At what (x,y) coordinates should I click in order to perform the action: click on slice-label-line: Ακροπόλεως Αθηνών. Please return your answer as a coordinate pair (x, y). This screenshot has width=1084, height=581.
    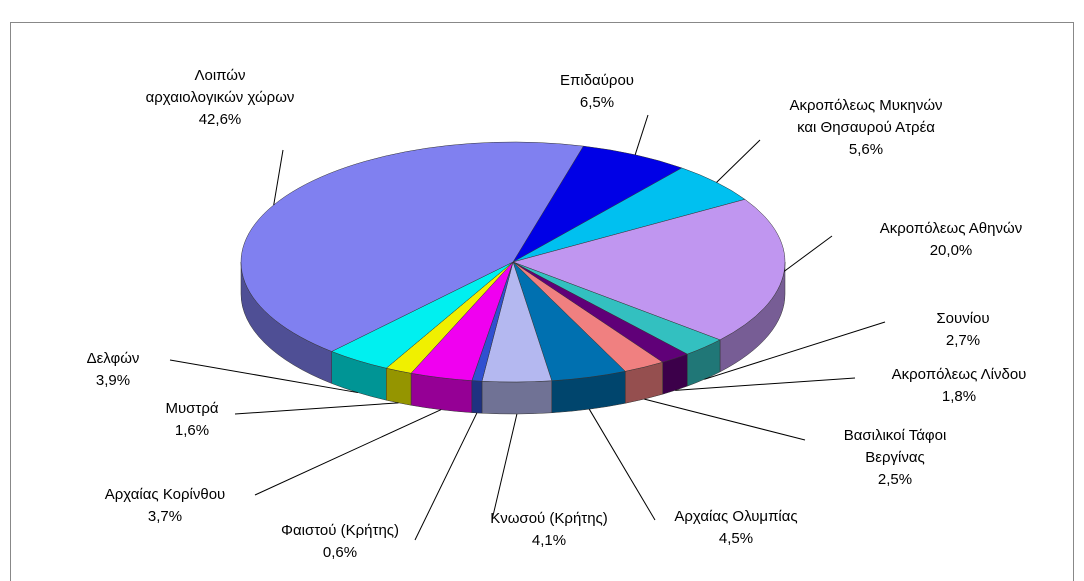
    Looking at the image, I should click on (951, 228).